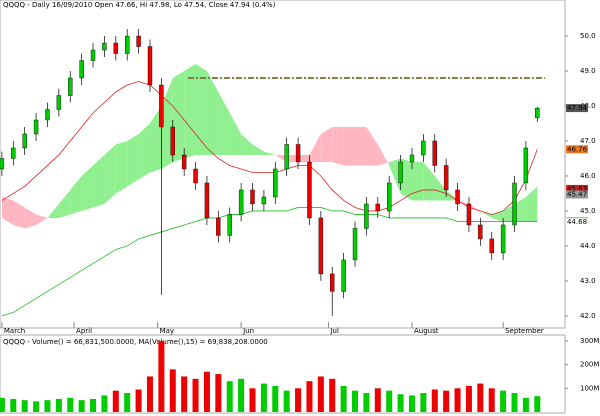 This screenshot has width=600, height=416. What do you see at coordinates (167, 331) in the screenshot?
I see `x-tick-label: May` at bounding box center [167, 331].